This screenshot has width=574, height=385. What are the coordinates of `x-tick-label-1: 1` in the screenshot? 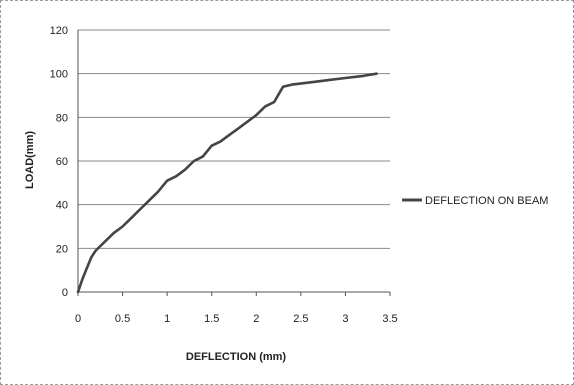 It's located at (167, 319).